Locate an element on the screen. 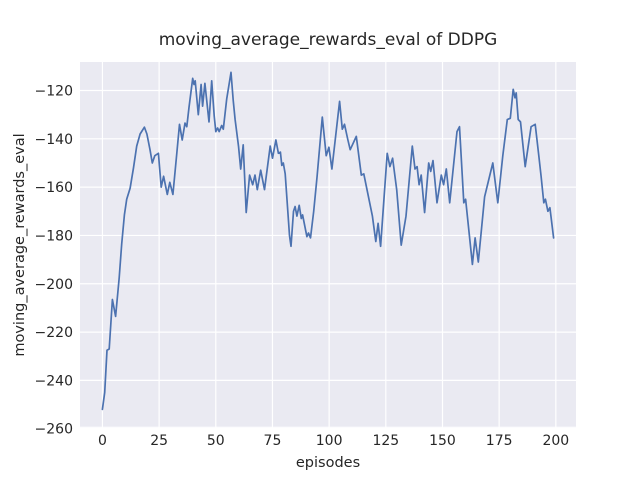 This screenshot has width=640, height=480. x-tick-label-0: 0 is located at coordinates (102, 441).